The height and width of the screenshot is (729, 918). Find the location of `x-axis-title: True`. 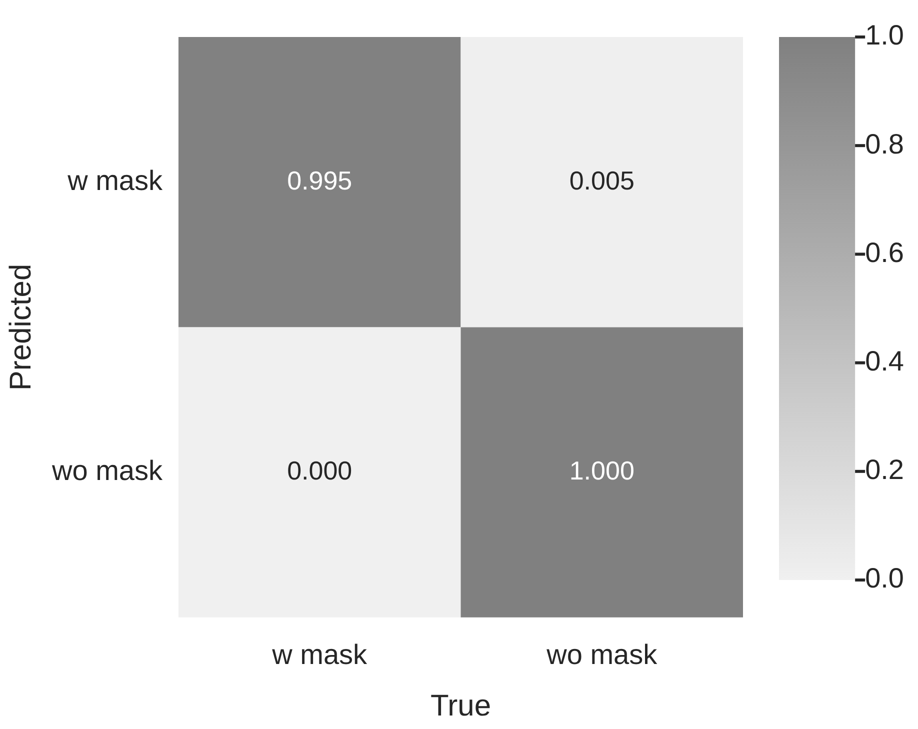

x-axis-title: True is located at coordinates (461, 705).